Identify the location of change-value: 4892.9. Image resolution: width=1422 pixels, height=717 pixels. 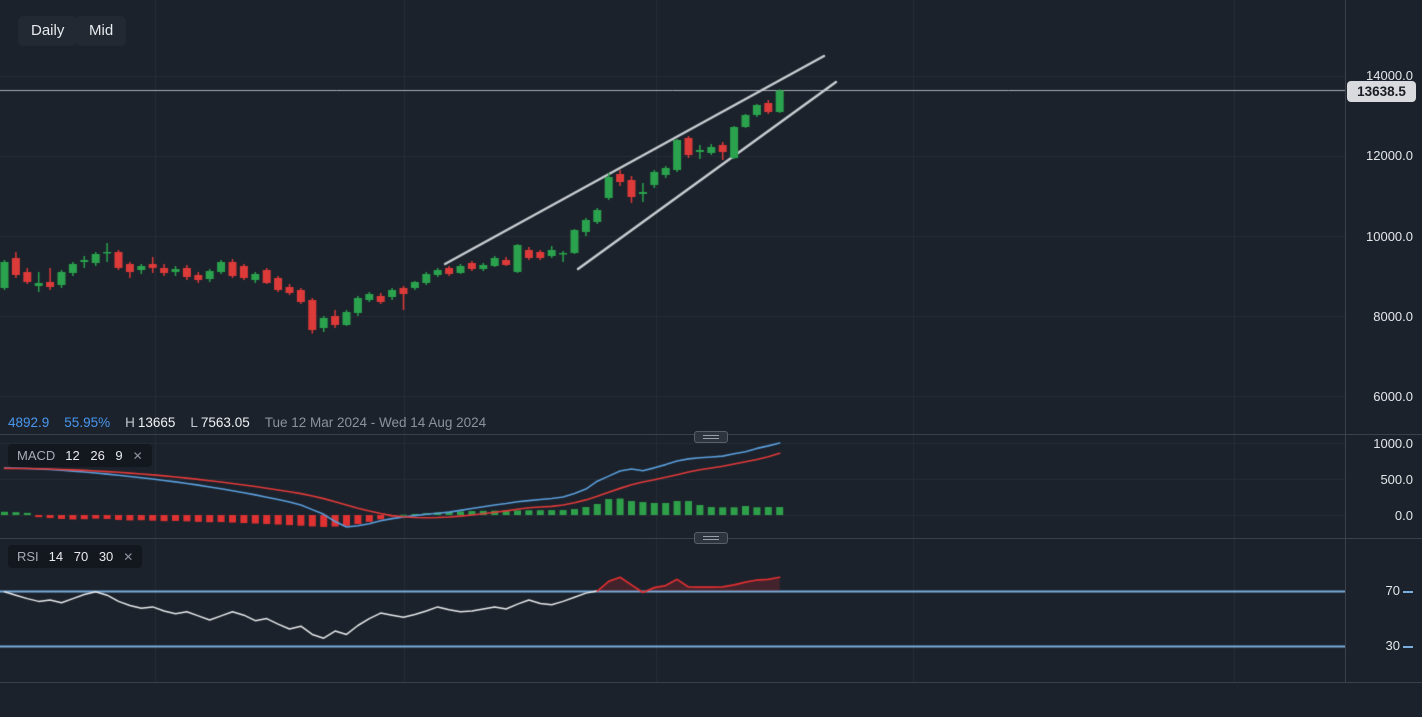
(29, 422).